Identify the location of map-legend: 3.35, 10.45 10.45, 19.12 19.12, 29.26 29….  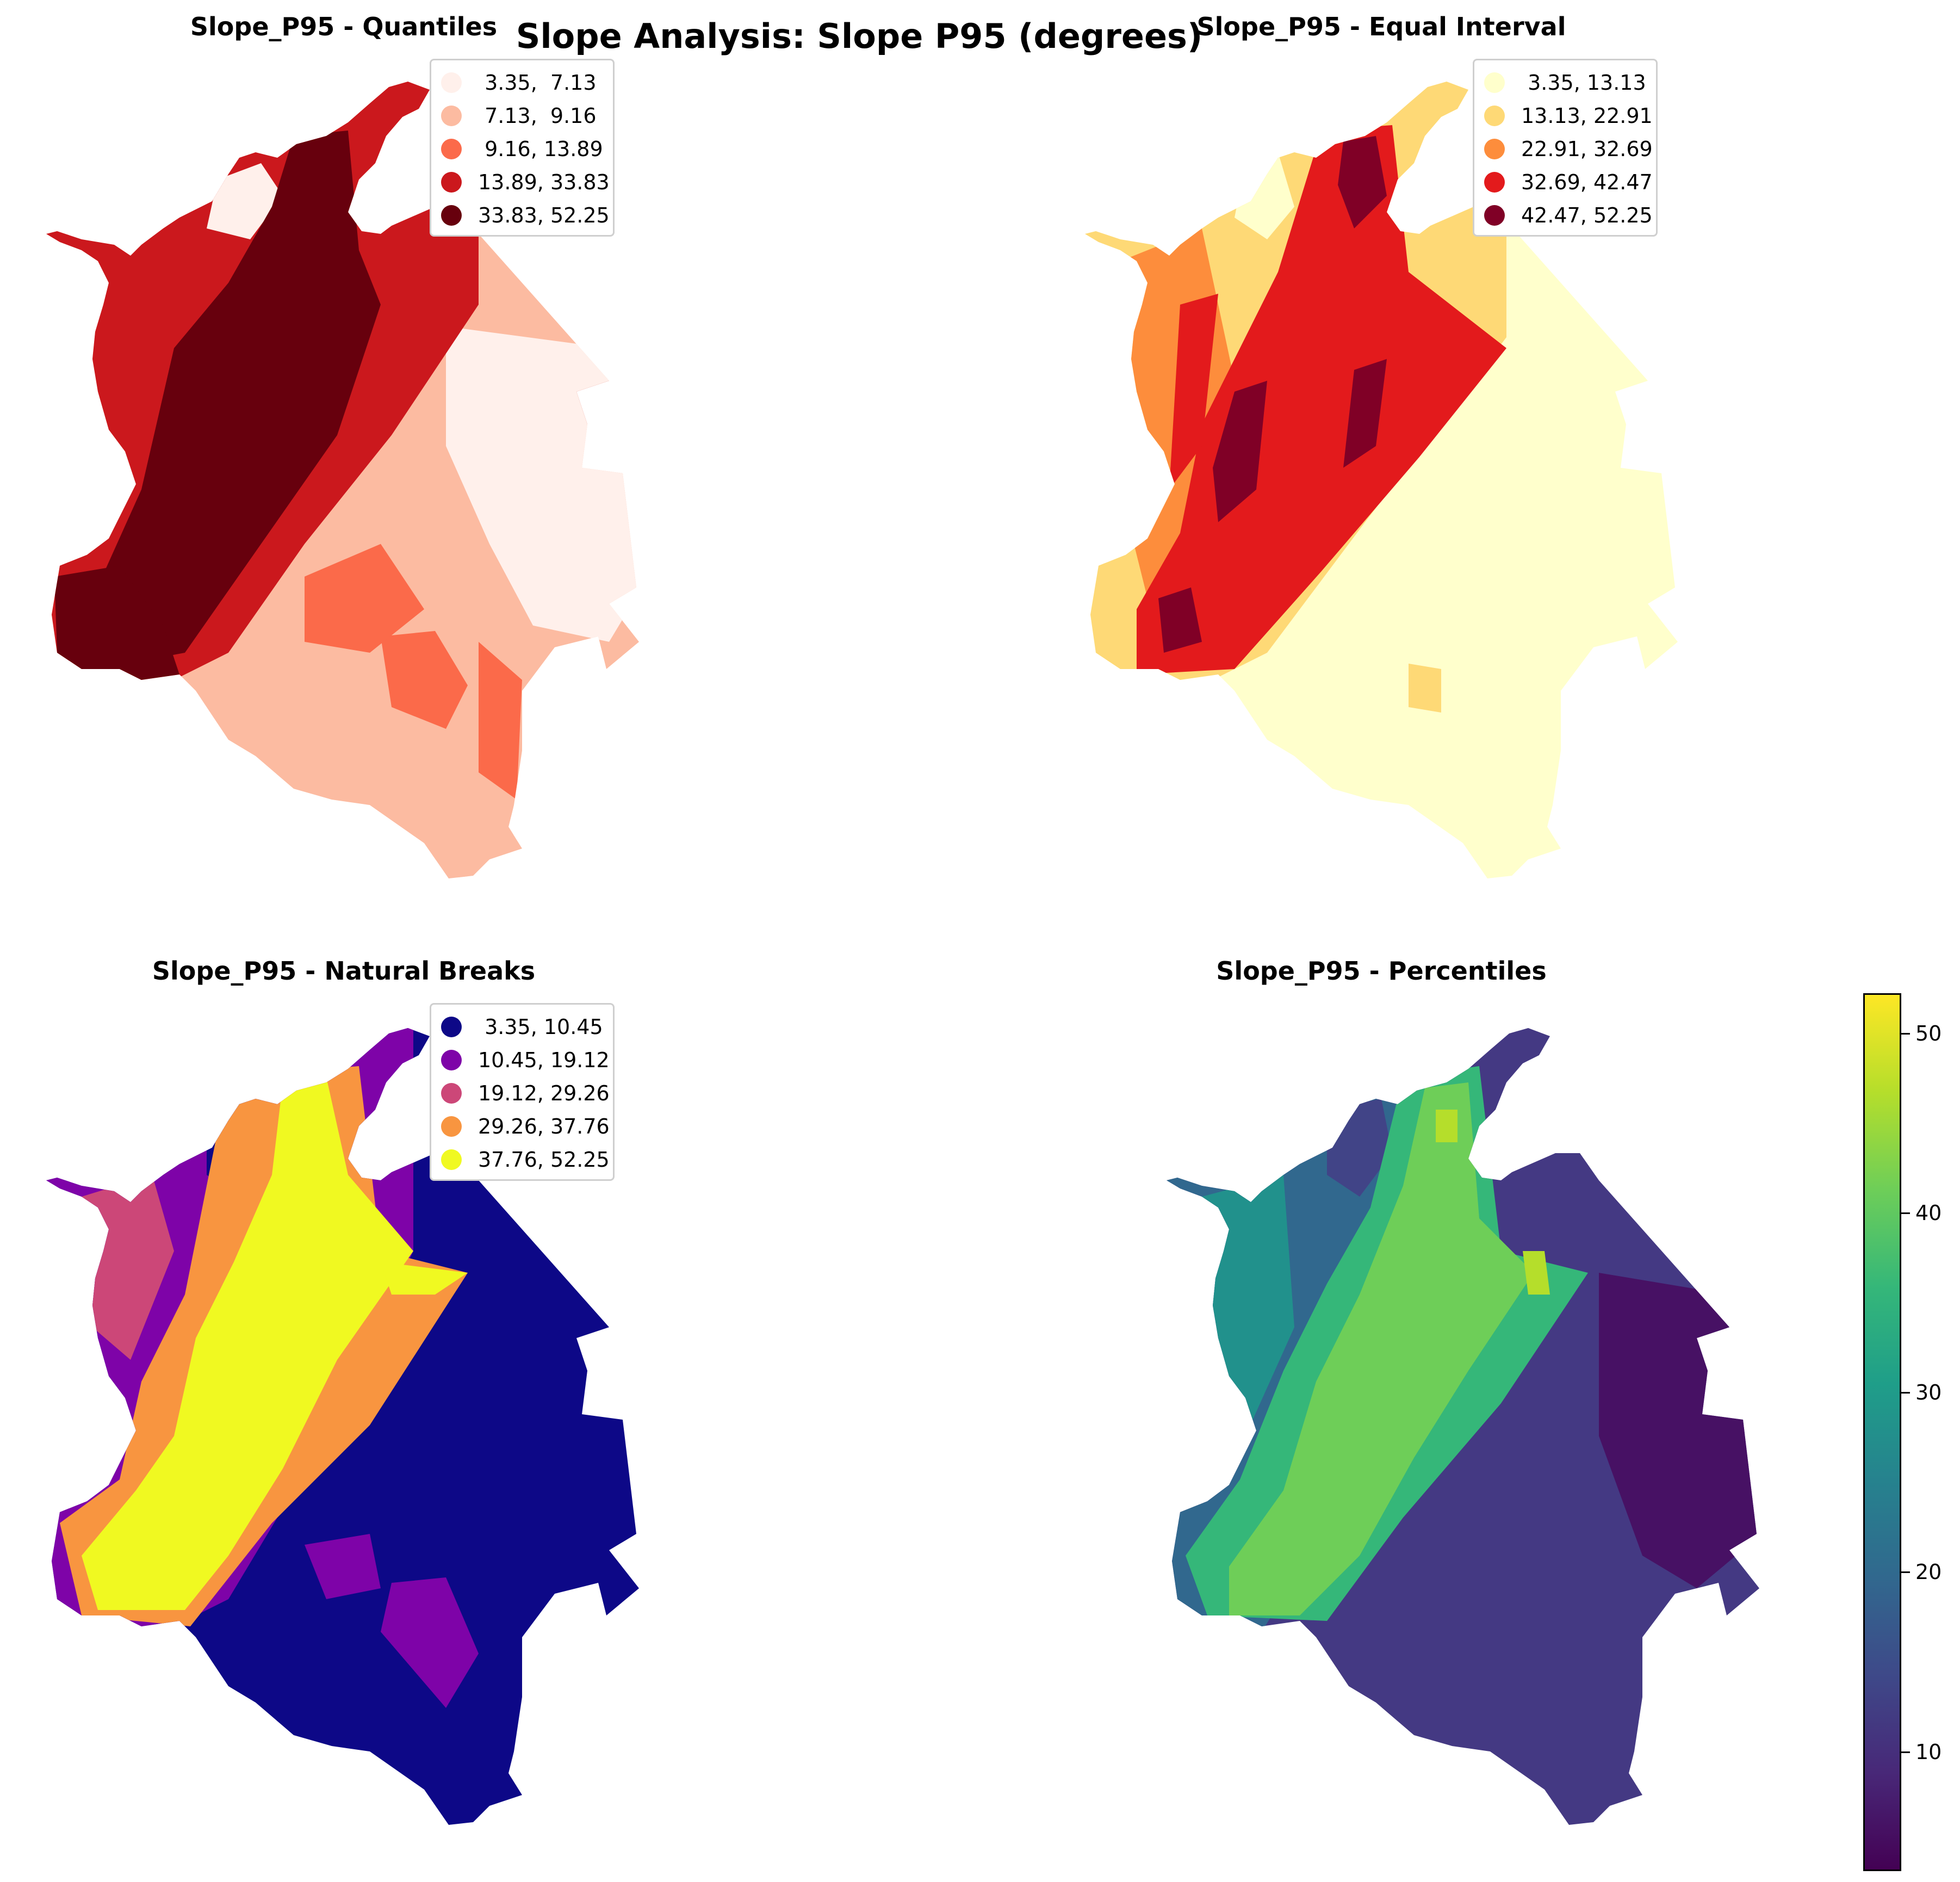
(522, 1092).